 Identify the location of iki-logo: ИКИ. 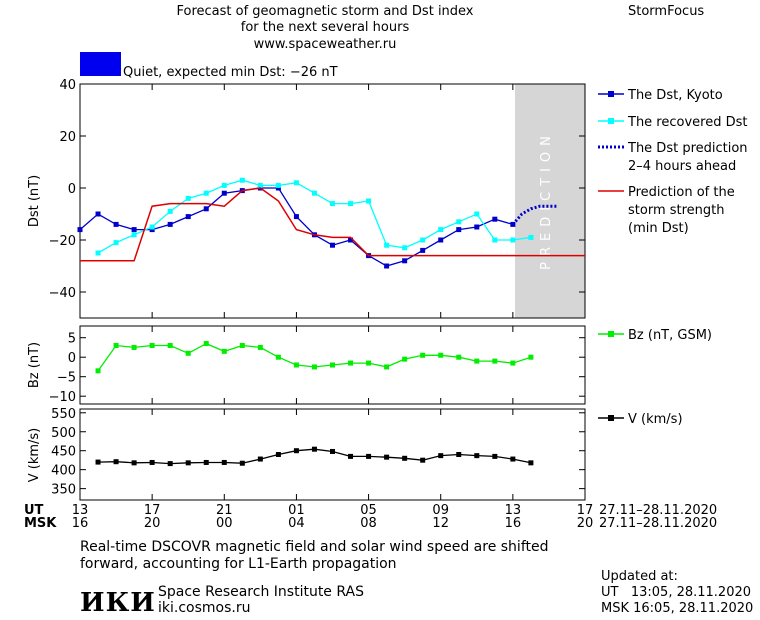
(118, 603).